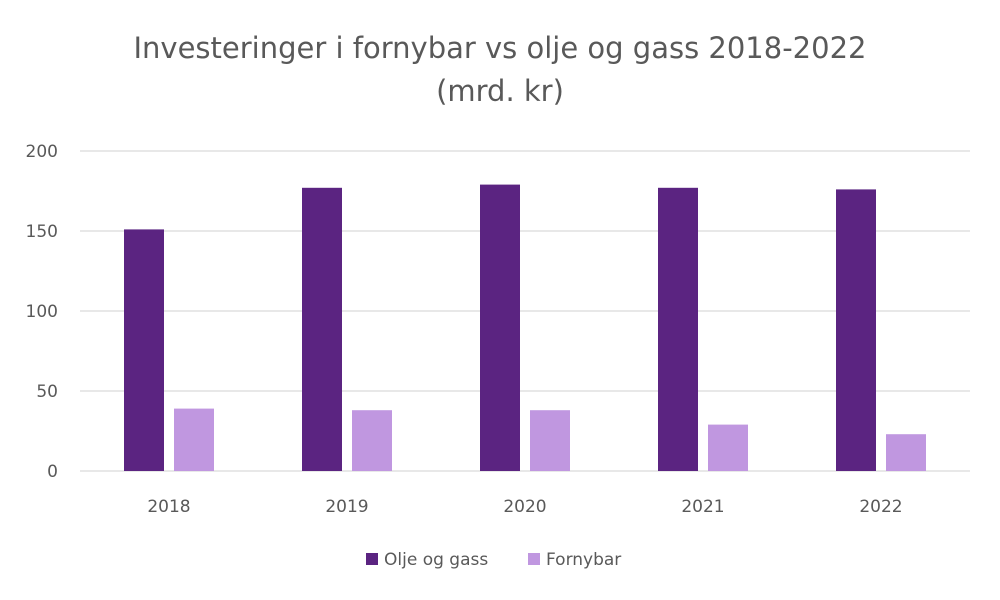 The height and width of the screenshot is (600, 1000). I want to click on y-tick-label: 50, so click(47, 392).